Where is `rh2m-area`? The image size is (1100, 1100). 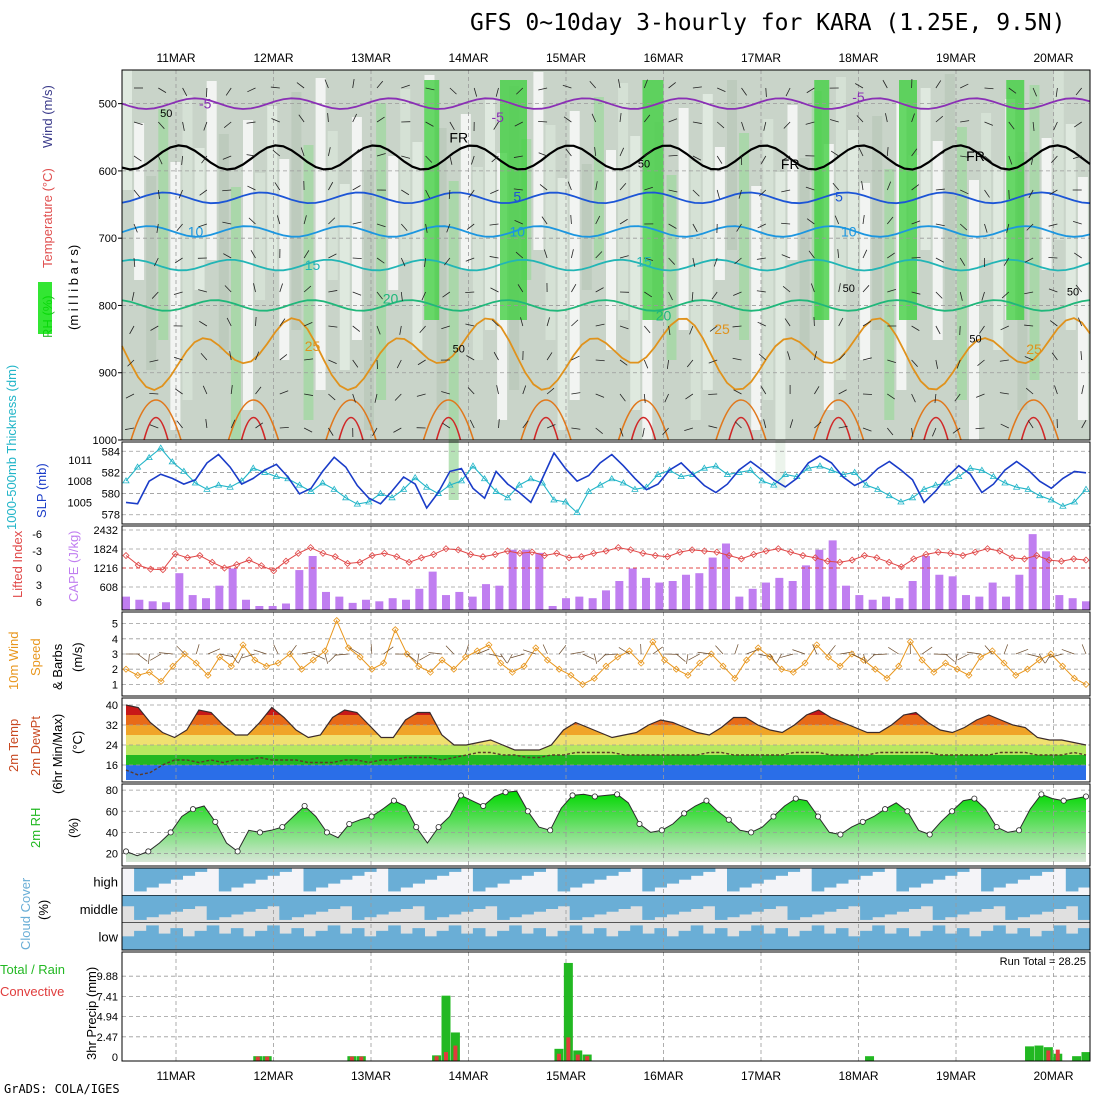 rh2m-area is located at coordinates (606, 826).